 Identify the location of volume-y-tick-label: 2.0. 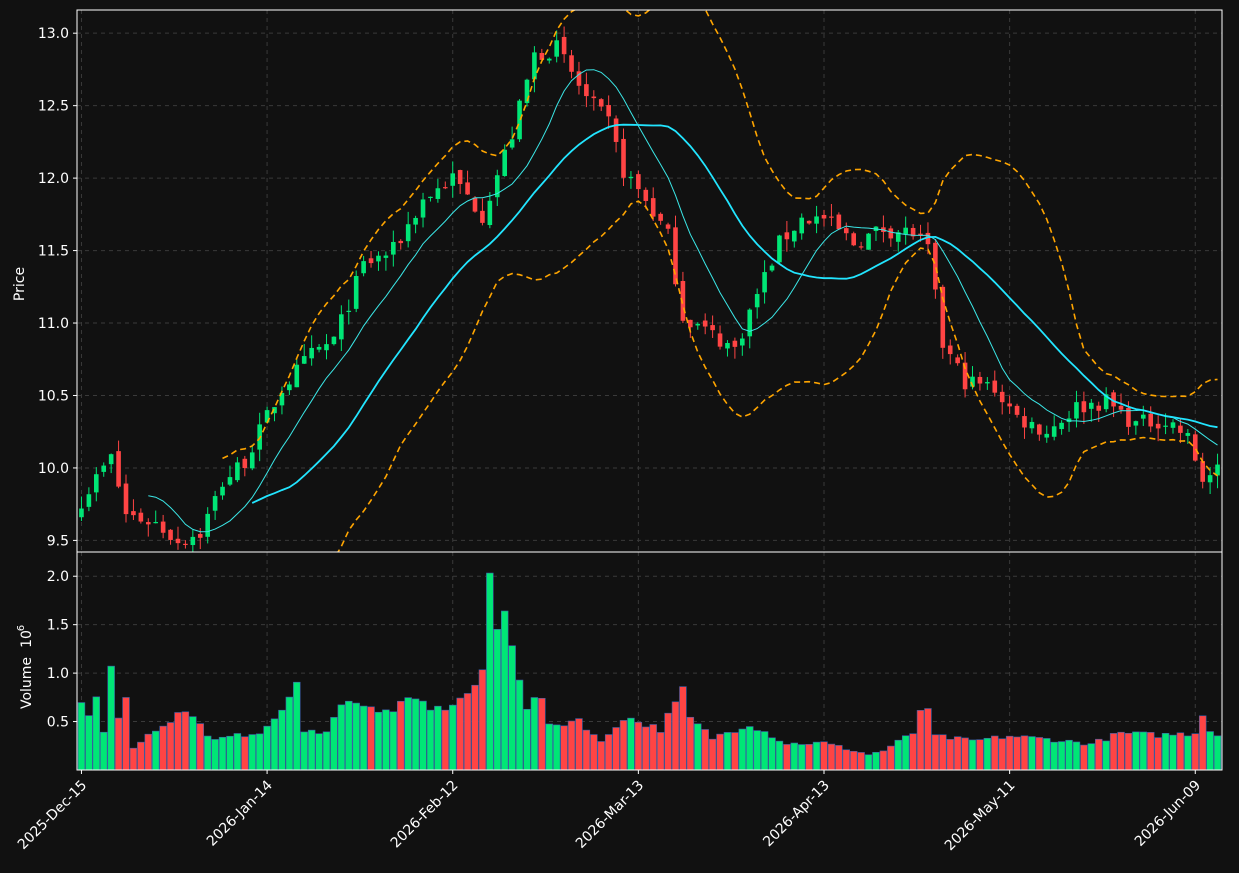
(58, 577).